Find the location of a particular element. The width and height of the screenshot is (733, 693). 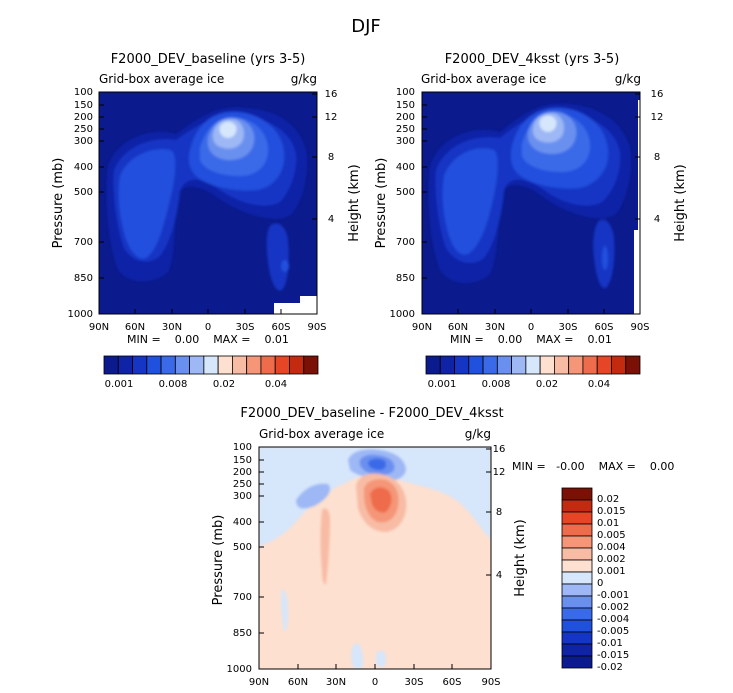

y-axis-right-title: Height (km) is located at coordinates (354, 202).